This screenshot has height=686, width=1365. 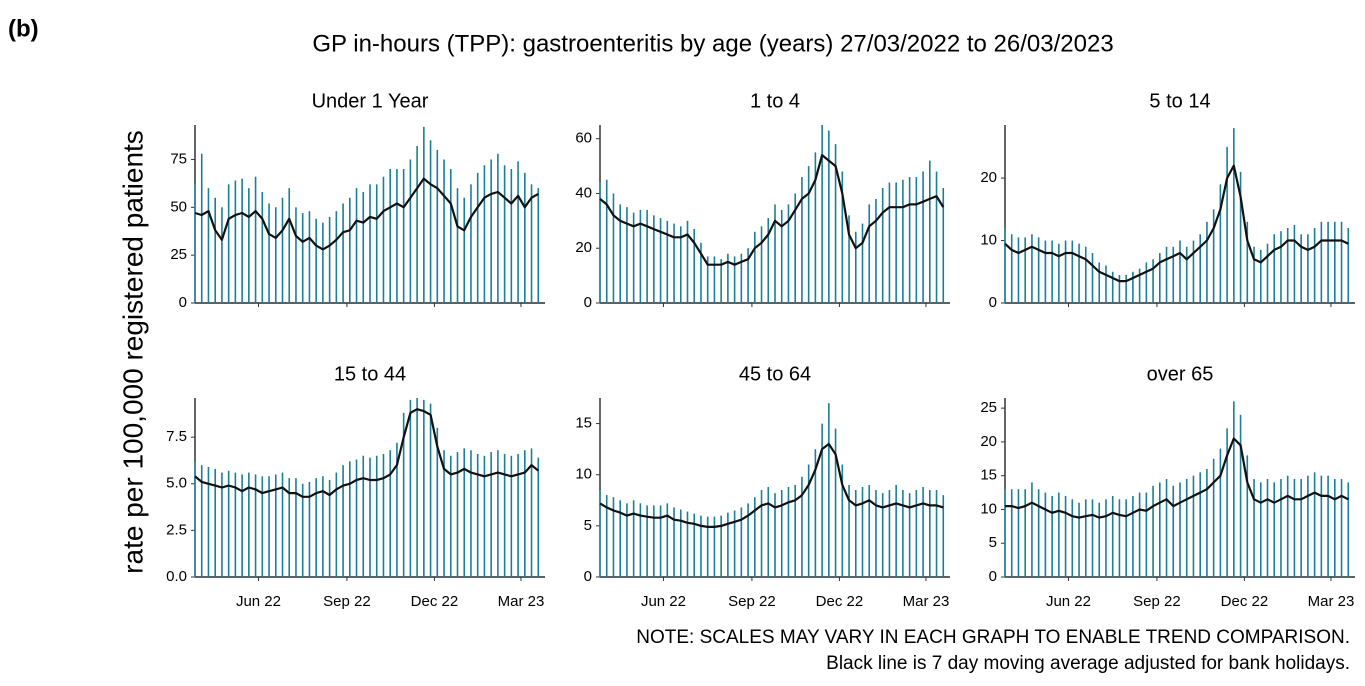 What do you see at coordinates (23, 28) in the screenshot?
I see `figure-label: (b)` at bounding box center [23, 28].